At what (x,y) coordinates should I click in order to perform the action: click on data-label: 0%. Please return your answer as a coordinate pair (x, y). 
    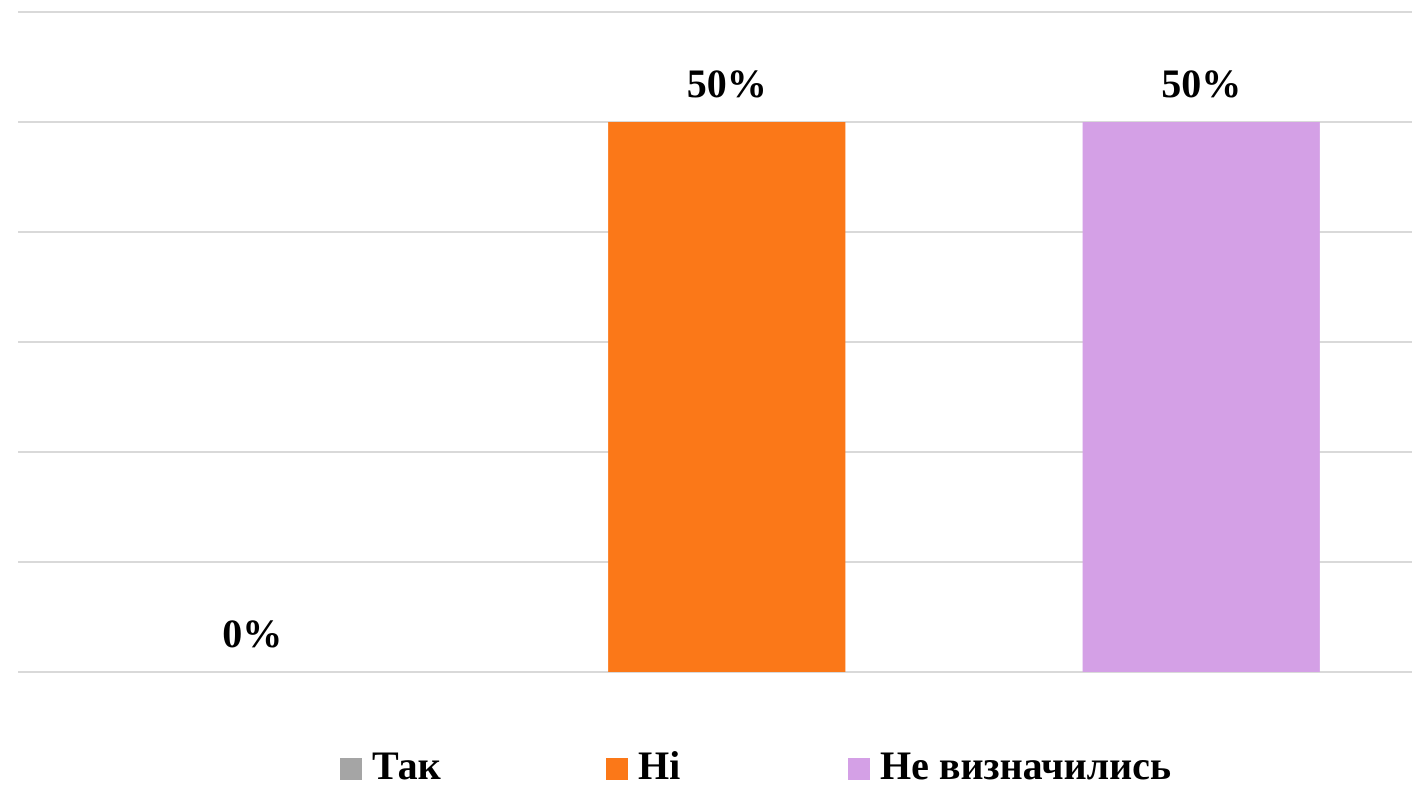
    Looking at the image, I should click on (252, 633).